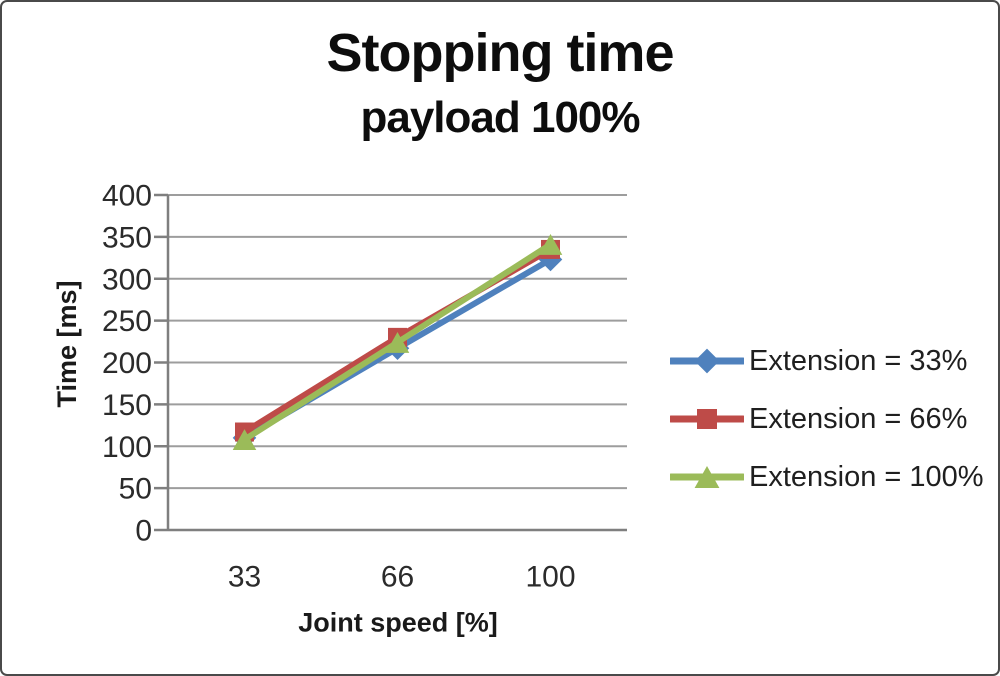  I want to click on legend-key-triangle, so click(707, 477).